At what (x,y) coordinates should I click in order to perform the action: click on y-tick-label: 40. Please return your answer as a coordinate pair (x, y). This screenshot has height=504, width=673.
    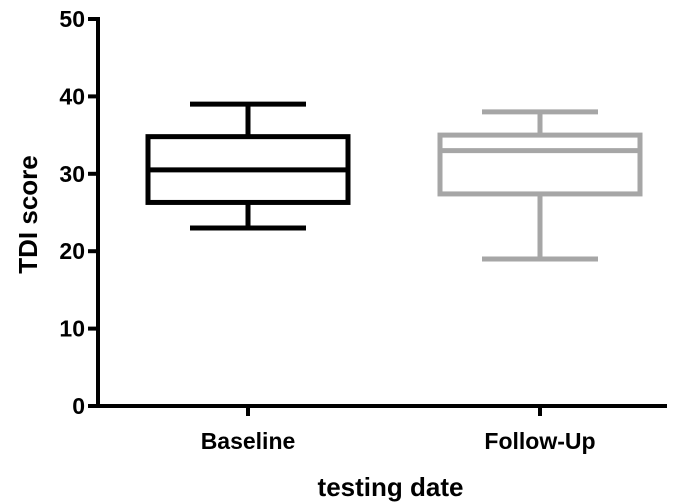
    Looking at the image, I should click on (72, 96).